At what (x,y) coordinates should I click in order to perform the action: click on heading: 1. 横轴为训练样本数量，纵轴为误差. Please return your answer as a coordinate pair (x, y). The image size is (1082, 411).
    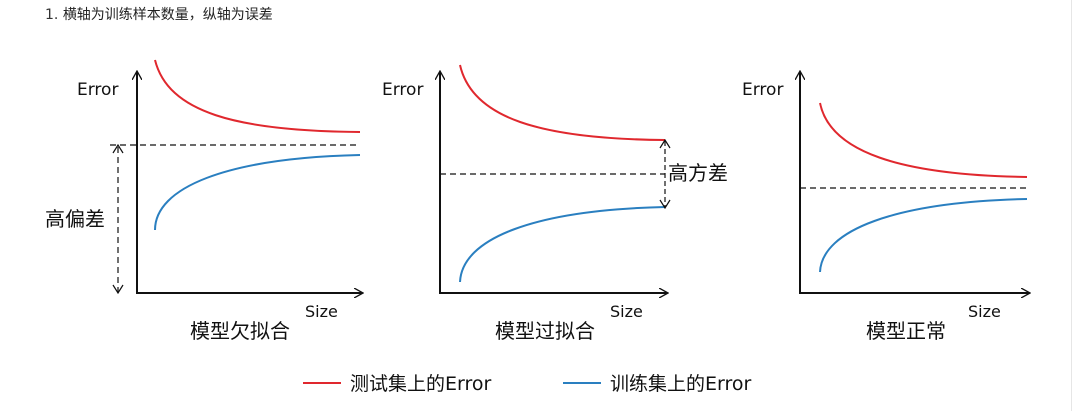
    Looking at the image, I should click on (159, 14).